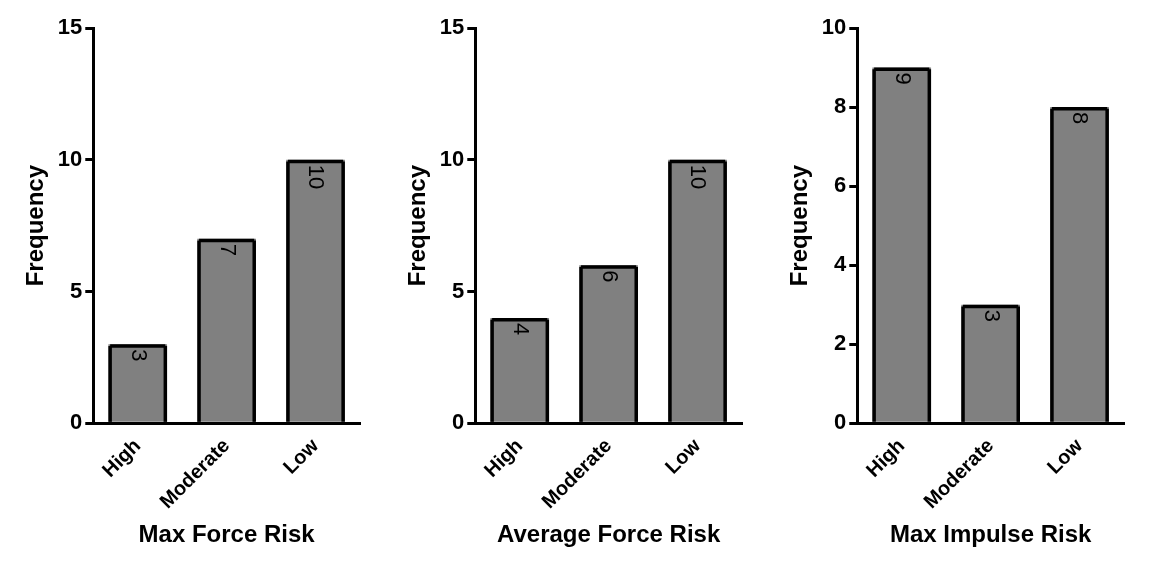 Image resolution: width=1163 pixels, height=562 pixels. Describe the element at coordinates (840, 343) in the screenshot. I see `y-tick-label: 2` at that location.